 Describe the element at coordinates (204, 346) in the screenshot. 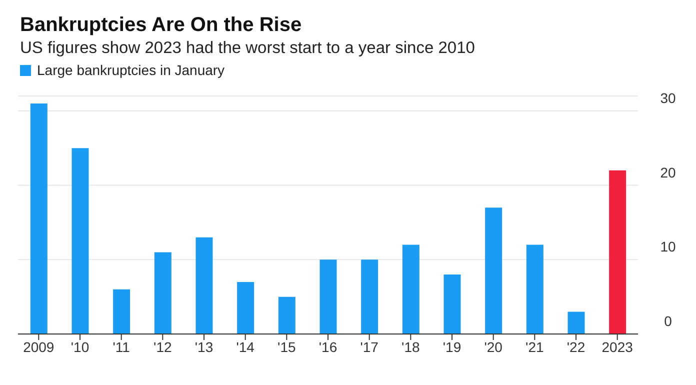

I see `x-tick-label: '13` at that location.